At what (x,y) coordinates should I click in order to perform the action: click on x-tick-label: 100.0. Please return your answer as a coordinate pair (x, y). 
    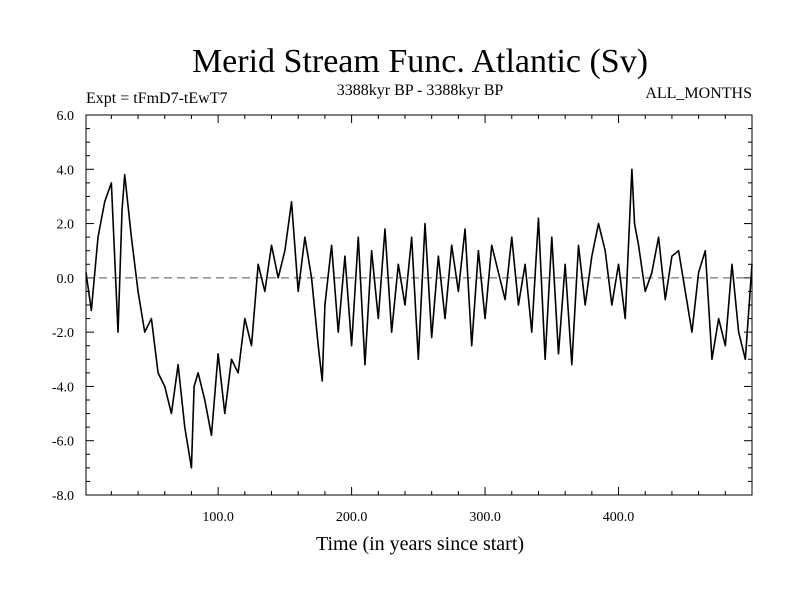
    Looking at the image, I should click on (218, 517).